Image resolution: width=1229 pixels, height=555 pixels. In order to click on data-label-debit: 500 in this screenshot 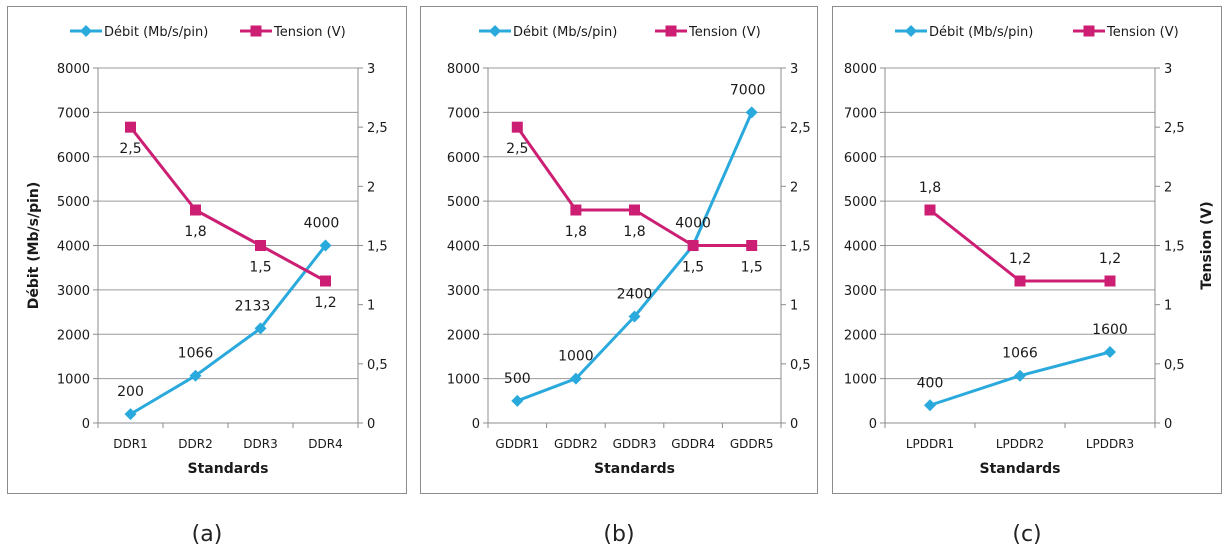, I will do `click(517, 379)`.